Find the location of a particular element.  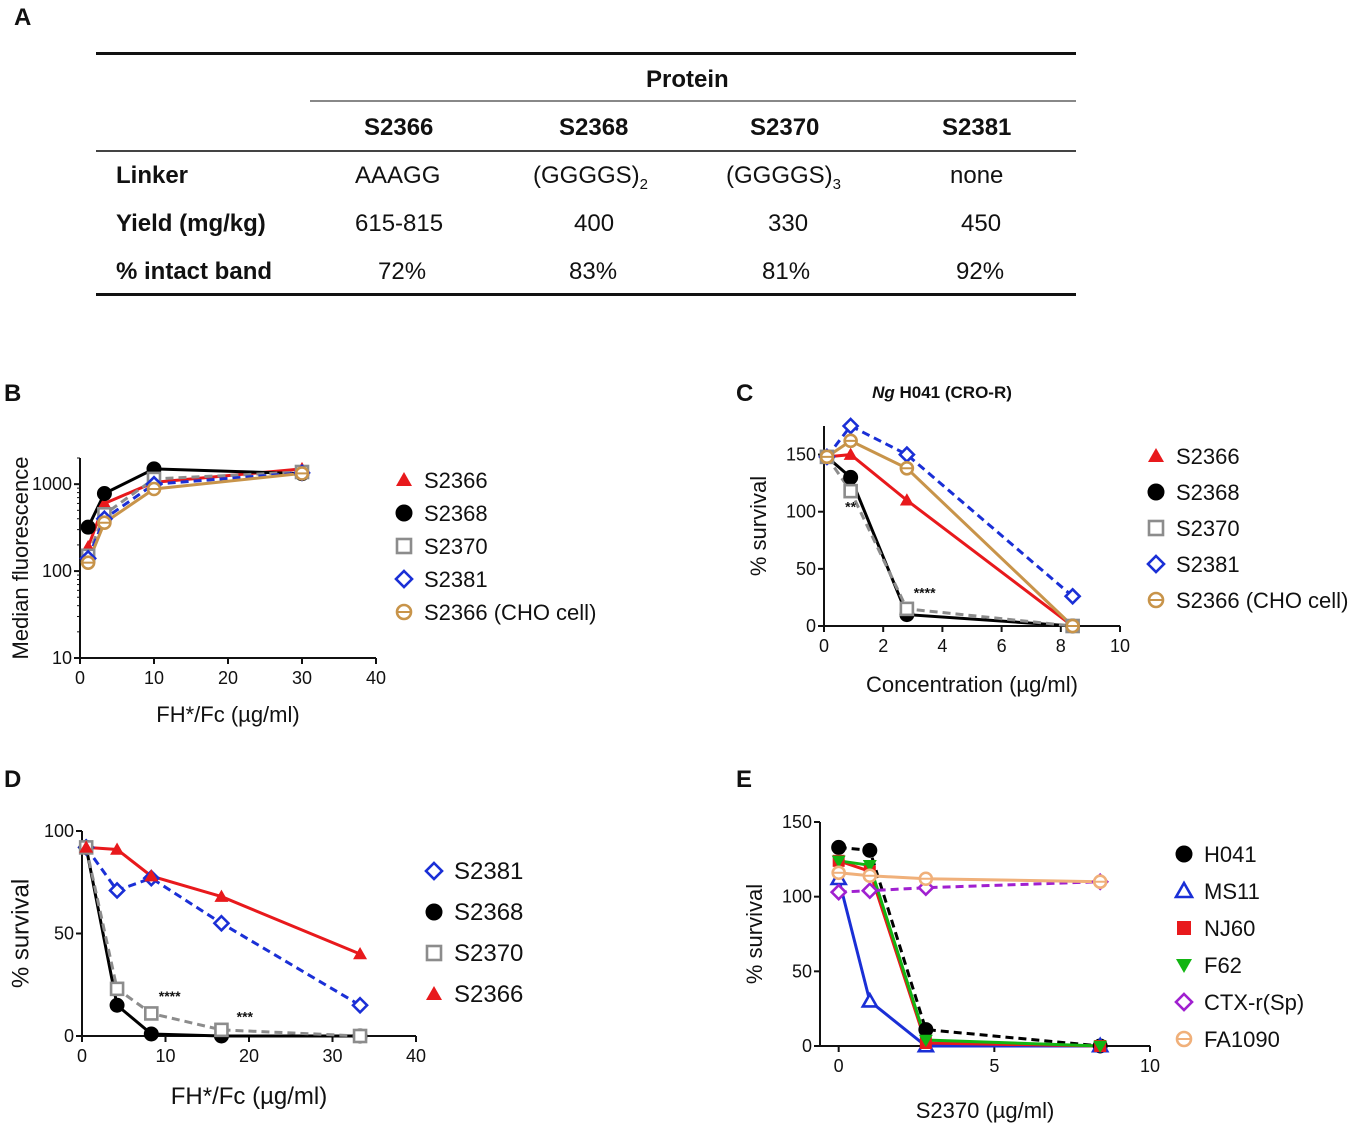

chart-title: Ng H041 (CRO-R) is located at coordinates (942, 392).